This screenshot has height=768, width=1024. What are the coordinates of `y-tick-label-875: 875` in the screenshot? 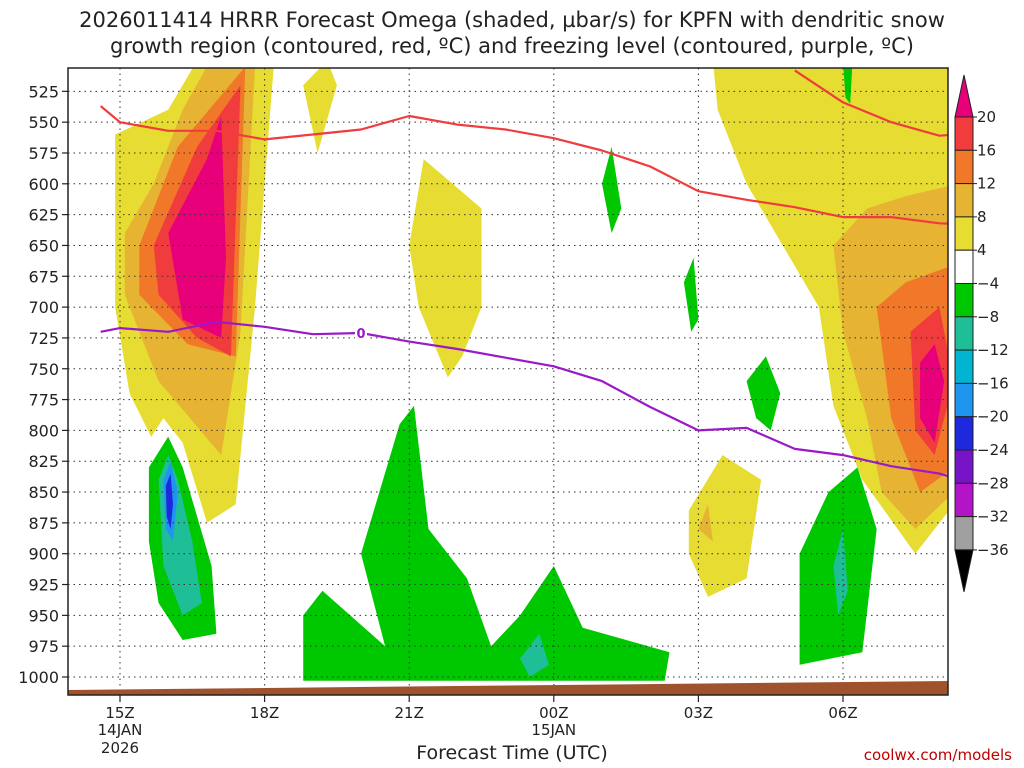 It's located at (43, 523).